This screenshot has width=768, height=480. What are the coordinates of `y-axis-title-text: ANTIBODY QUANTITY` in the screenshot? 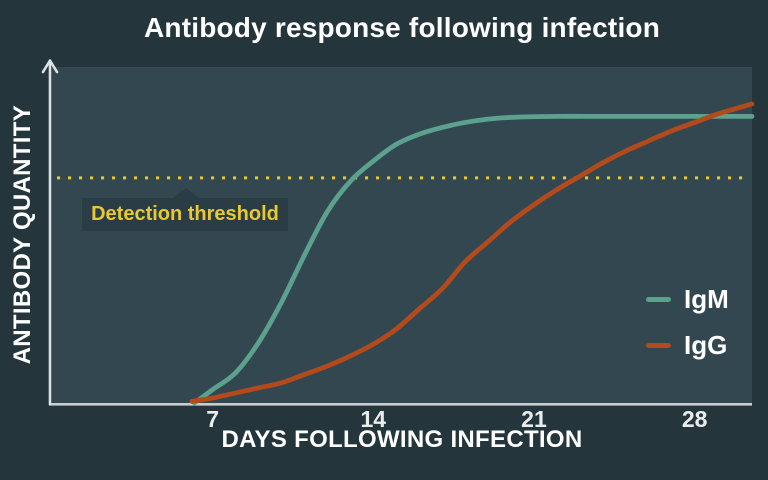 It's located at (22, 235).